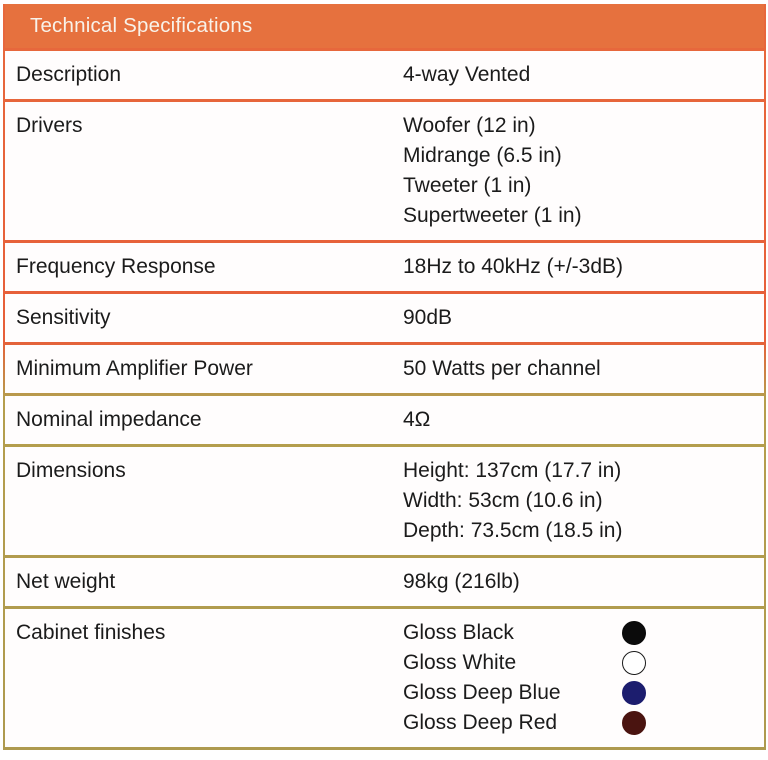  Describe the element at coordinates (634, 663) in the screenshot. I see `color-swatch-gloss-white` at that location.